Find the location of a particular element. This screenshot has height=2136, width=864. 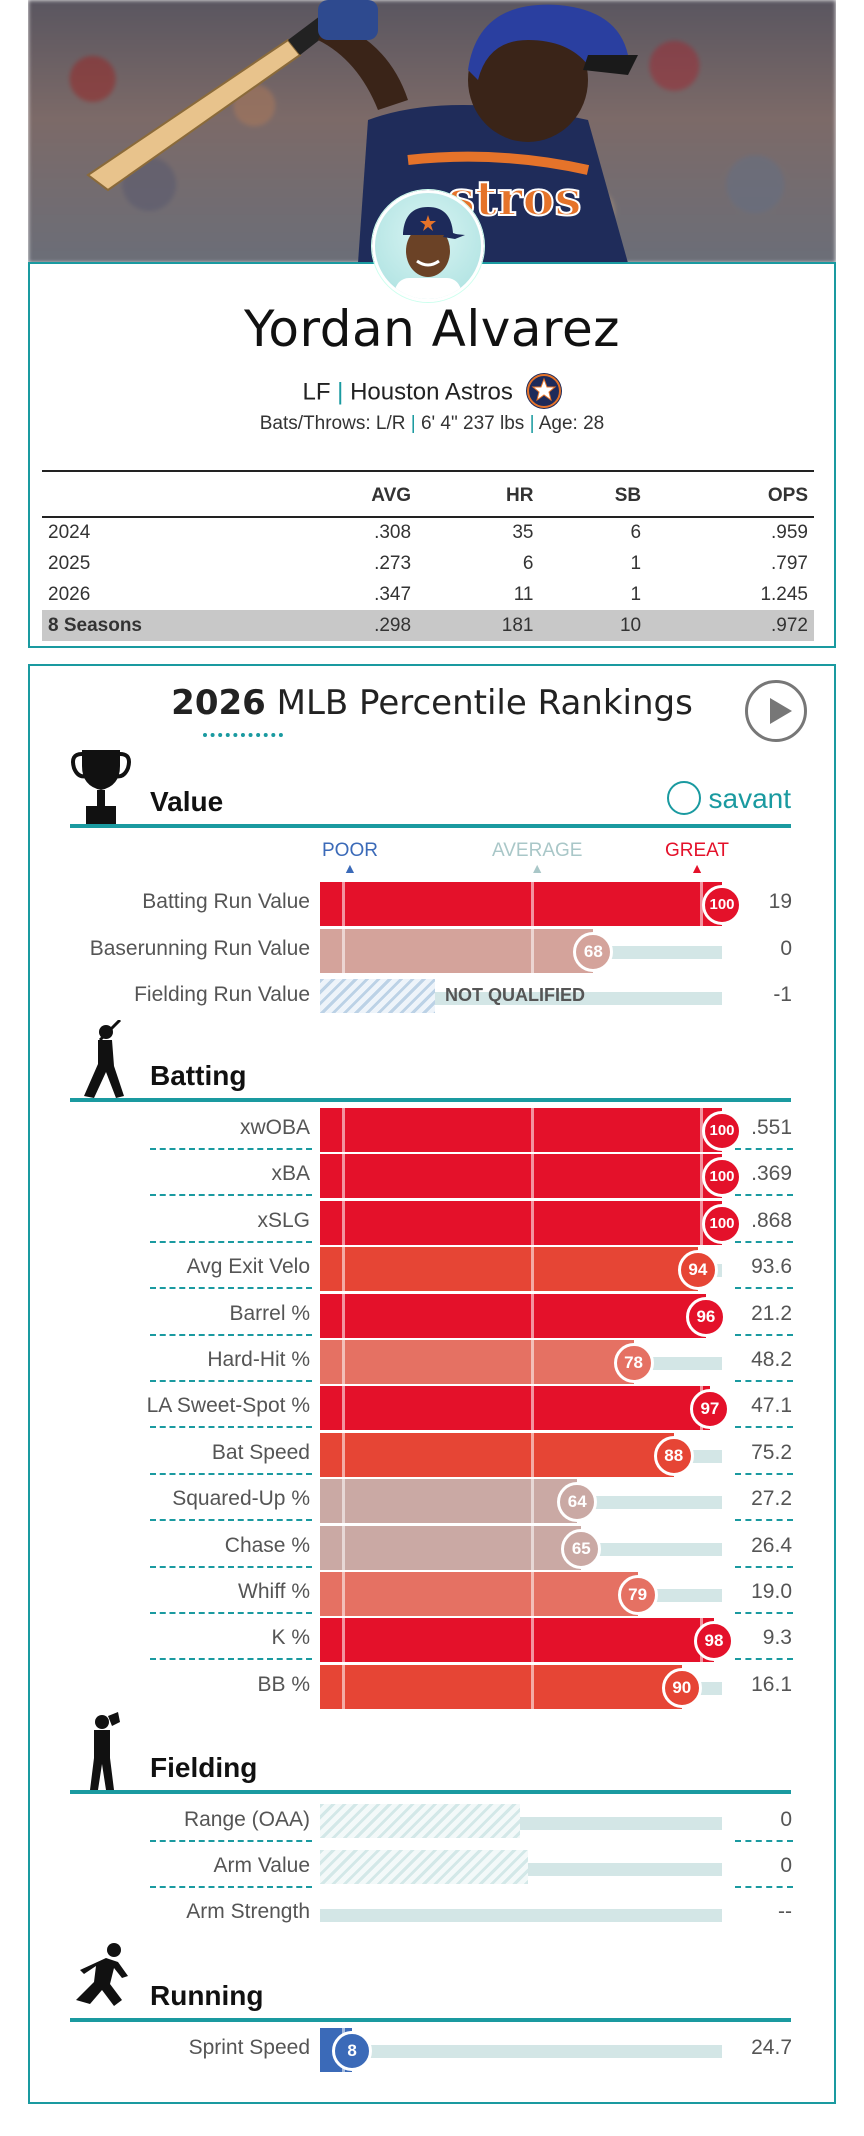

metric-row: Hard-Hit % 78 48.2 is located at coordinates (432, 1363).